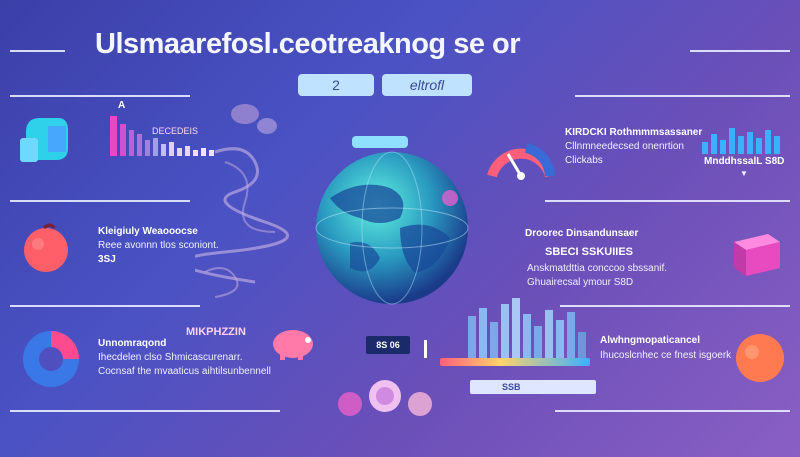 This screenshot has width=800, height=457. What do you see at coordinates (293, 345) in the screenshot?
I see `piggy-bank-icon` at bounding box center [293, 345].